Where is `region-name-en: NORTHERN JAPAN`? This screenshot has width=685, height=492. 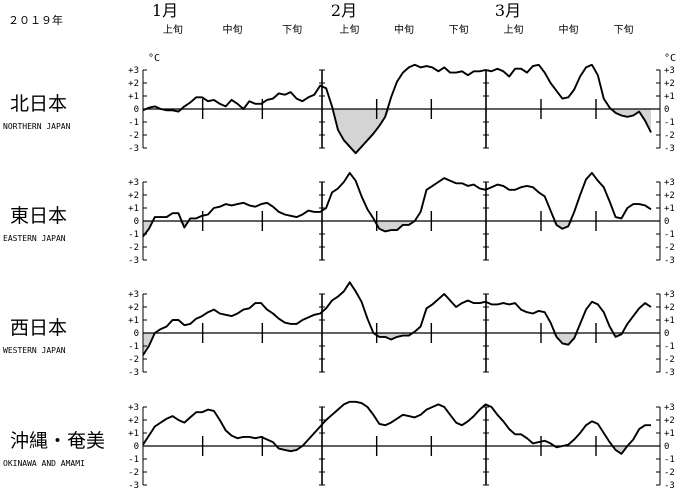
region-name-en: NORTHERN JAPAN is located at coordinates (37, 126).